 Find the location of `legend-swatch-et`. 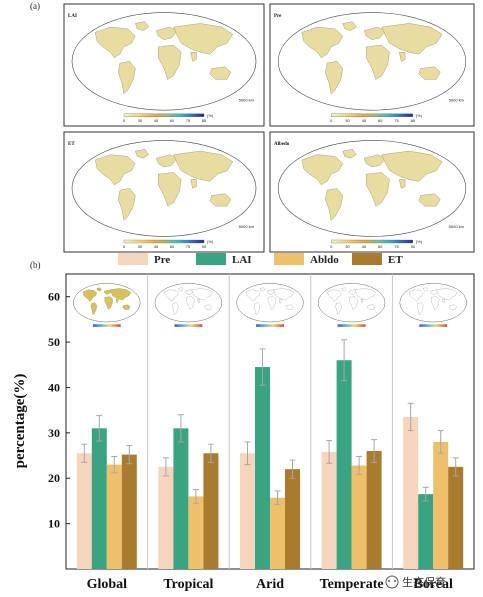

legend-swatch-et is located at coordinates (367, 259).